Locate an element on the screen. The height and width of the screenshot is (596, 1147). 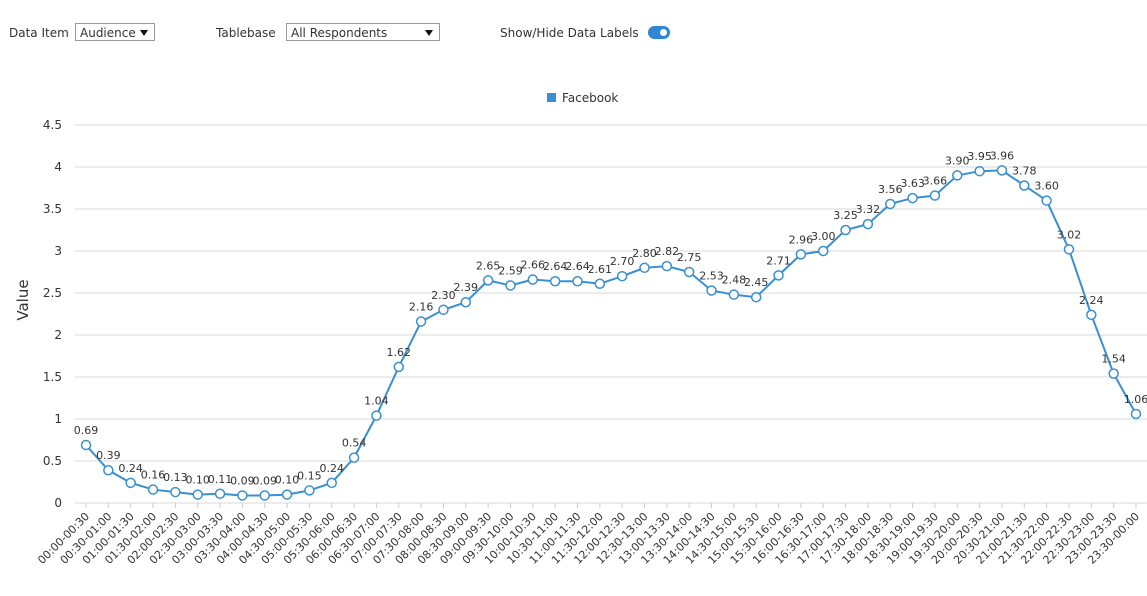
data-label: 2.39 is located at coordinates (466, 287).